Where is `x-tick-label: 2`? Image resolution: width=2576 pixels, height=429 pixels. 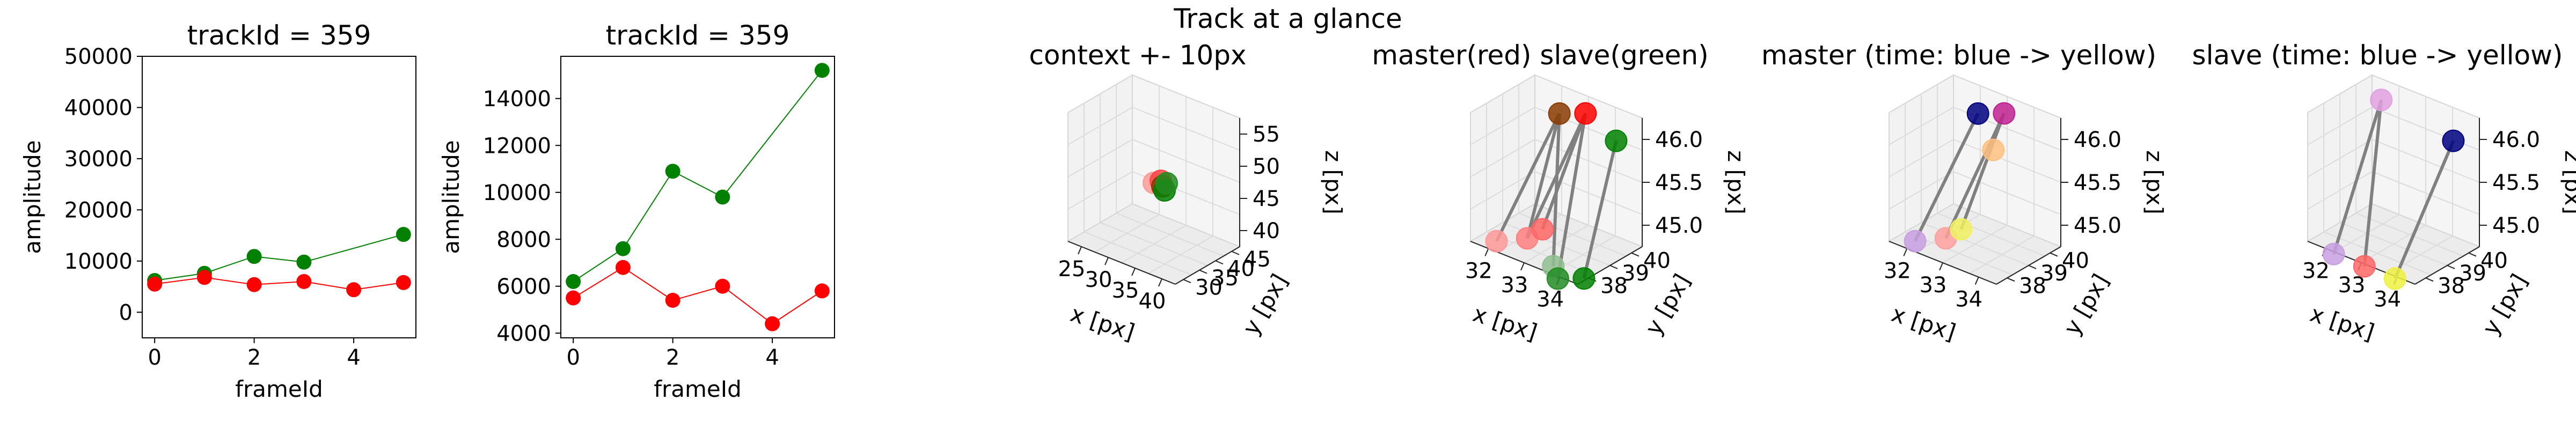
x-tick-label: 2 is located at coordinates (672, 357).